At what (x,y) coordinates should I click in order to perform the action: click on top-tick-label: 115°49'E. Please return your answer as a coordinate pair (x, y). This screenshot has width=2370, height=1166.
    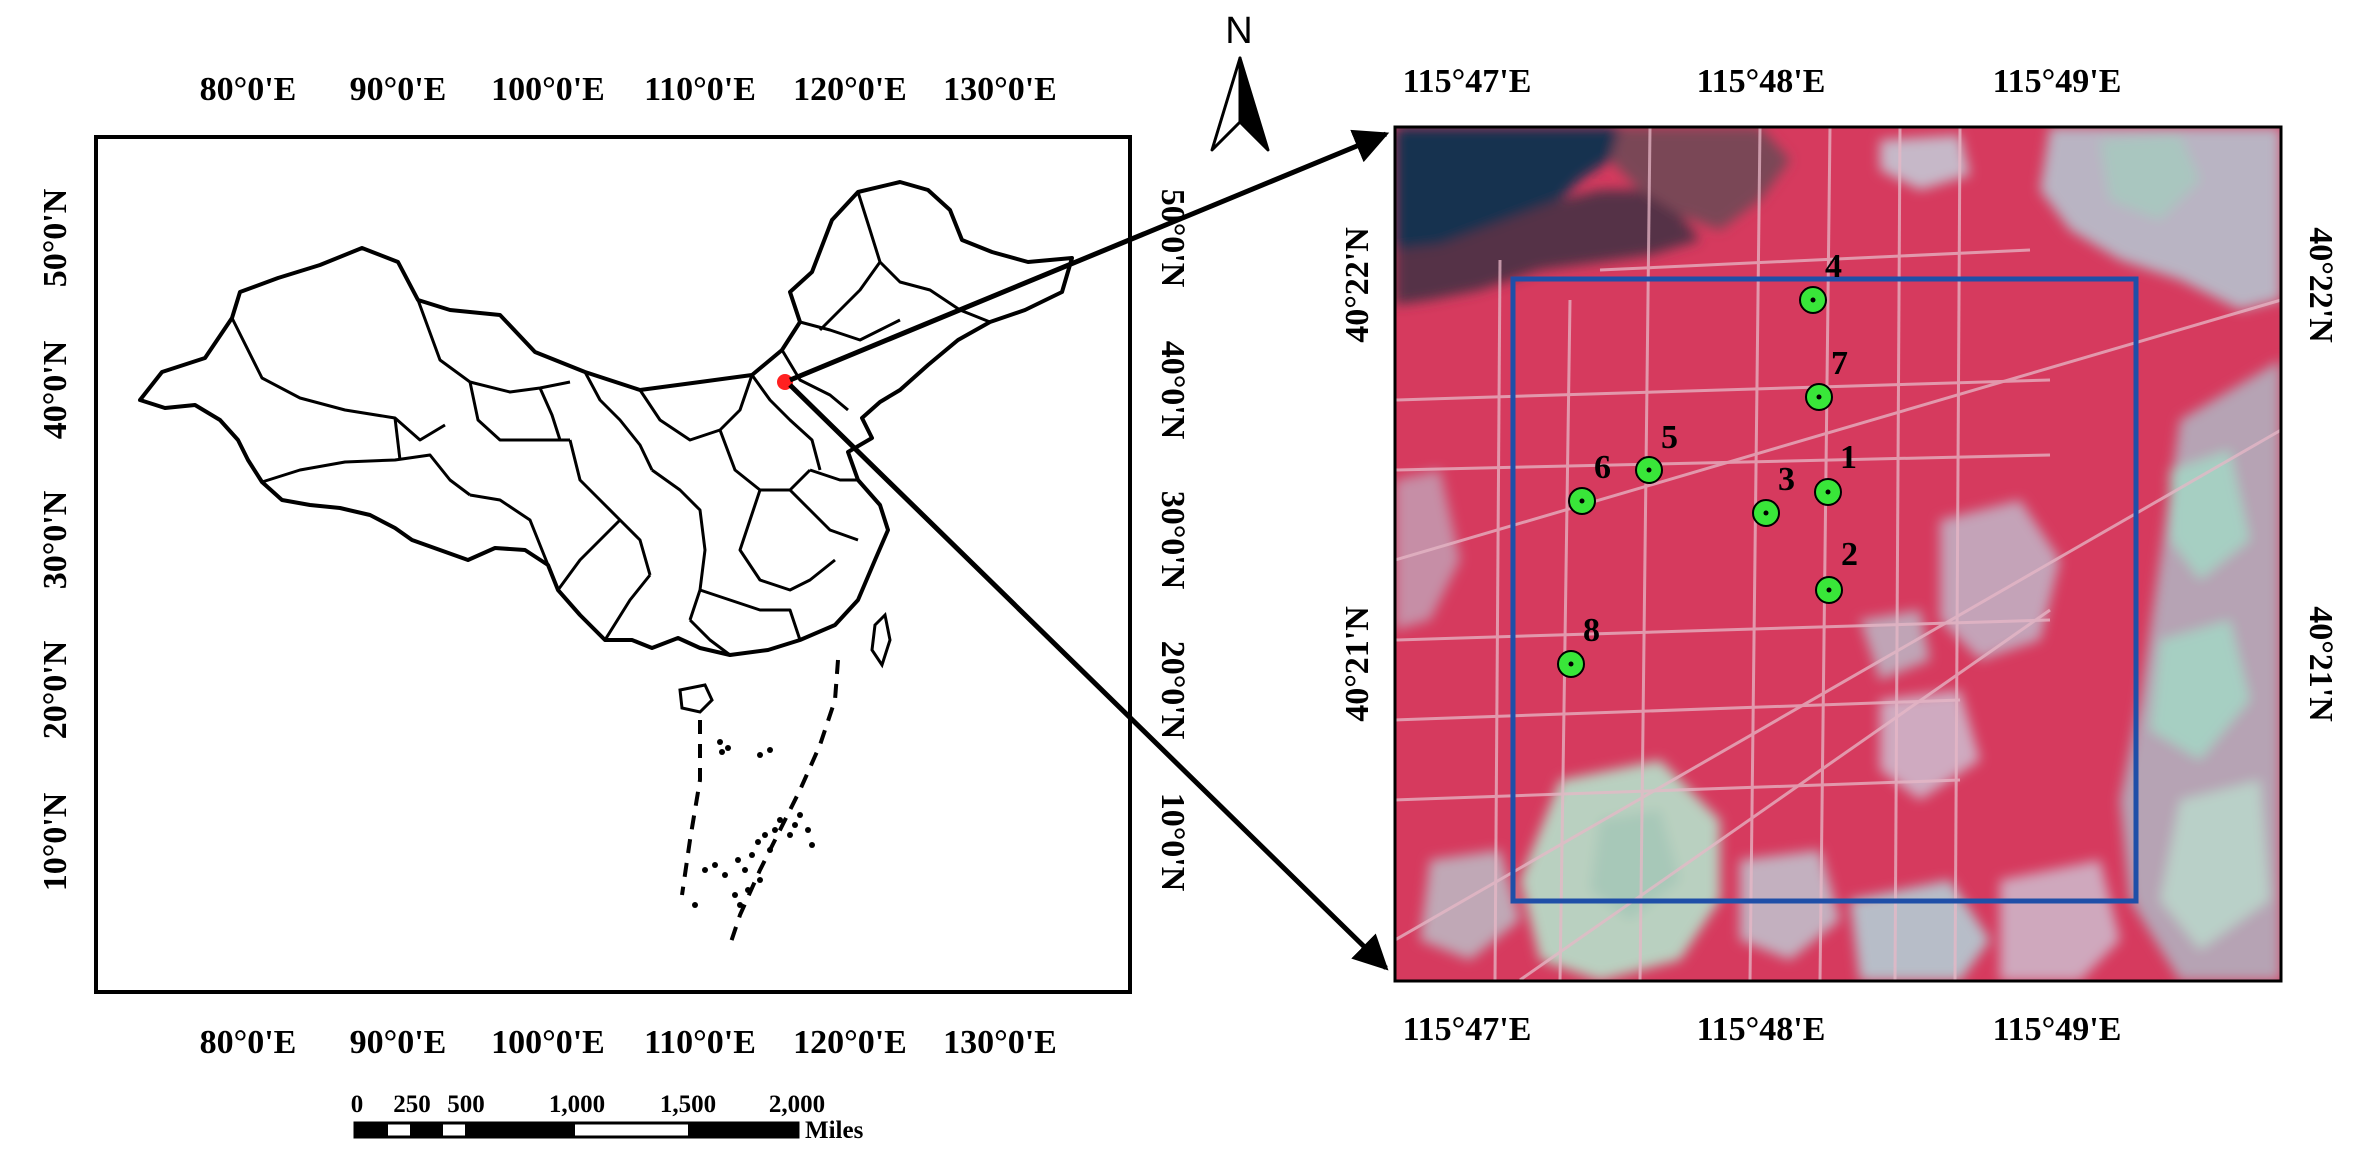
    Looking at the image, I should click on (2057, 81).